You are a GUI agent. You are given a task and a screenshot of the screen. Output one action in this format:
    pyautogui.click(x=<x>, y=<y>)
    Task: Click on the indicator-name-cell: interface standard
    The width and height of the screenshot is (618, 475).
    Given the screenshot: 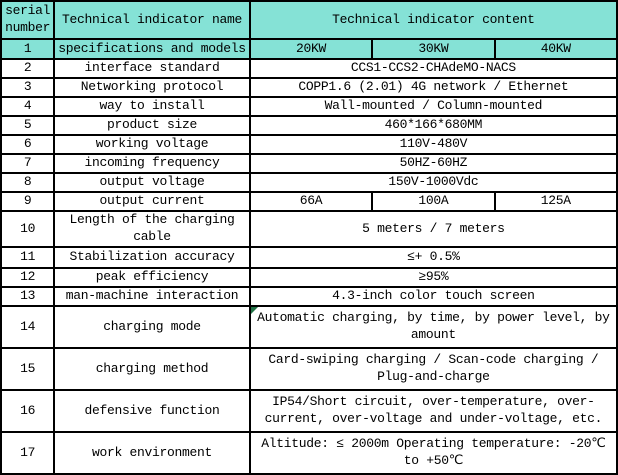 What is the action you would take?
    pyautogui.click(x=152, y=68)
    